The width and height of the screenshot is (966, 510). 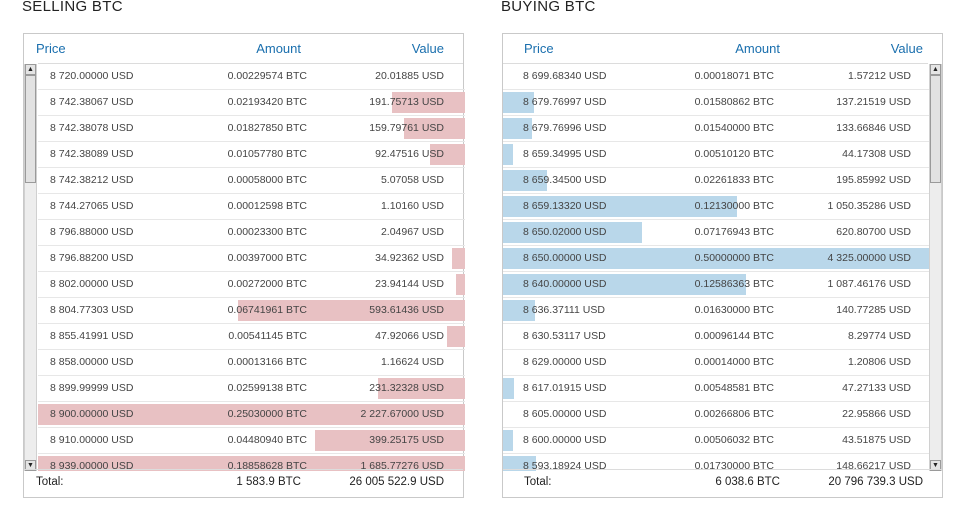 What do you see at coordinates (565, 440) in the screenshot?
I see `buy-price-cell: 8 600.00000 USD` at bounding box center [565, 440].